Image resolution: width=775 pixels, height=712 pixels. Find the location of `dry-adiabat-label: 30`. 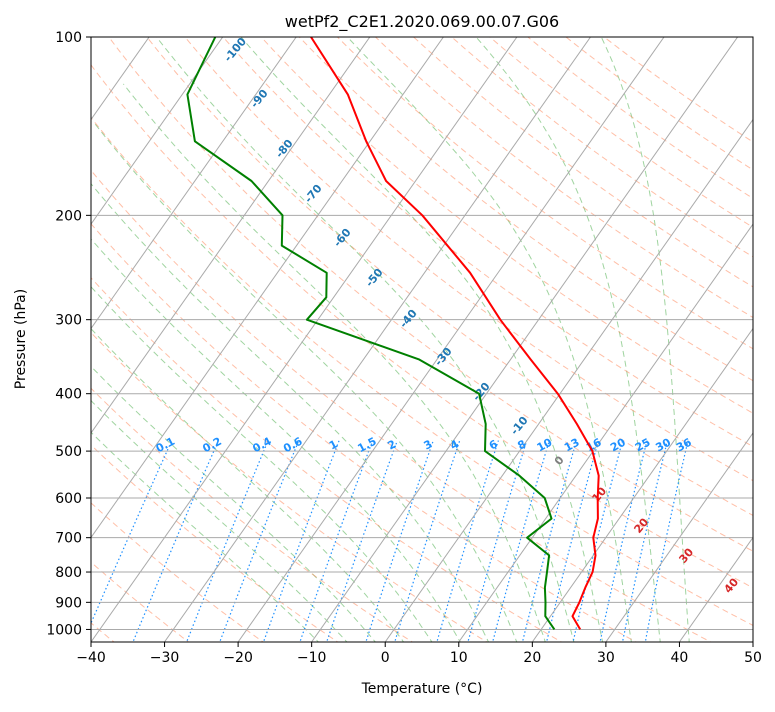

dry-adiabat-label: 30 is located at coordinates (686, 555).